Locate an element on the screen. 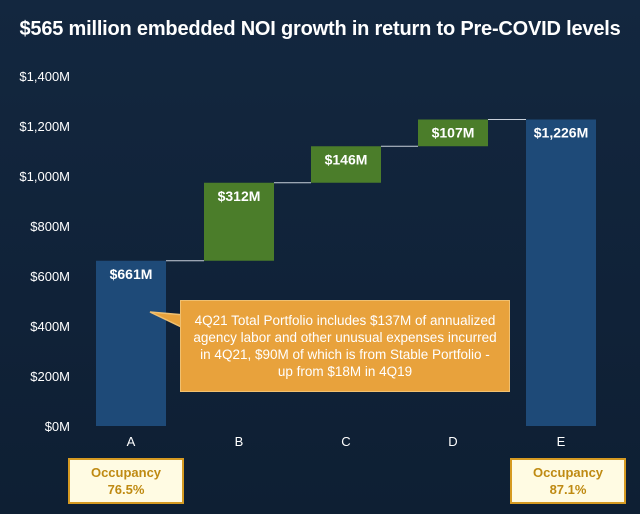 This screenshot has width=640, height=514. bar-label-e: $1,226M is located at coordinates (561, 133).